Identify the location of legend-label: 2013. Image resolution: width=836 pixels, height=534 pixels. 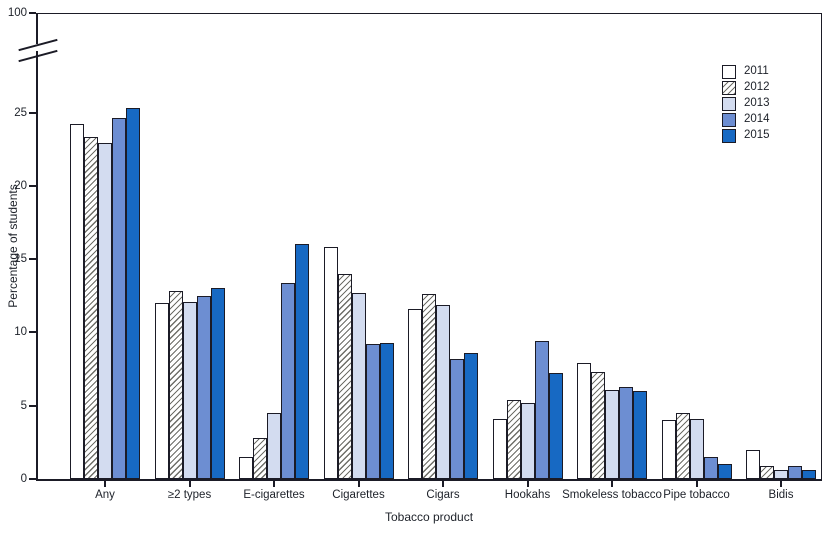
(757, 103).